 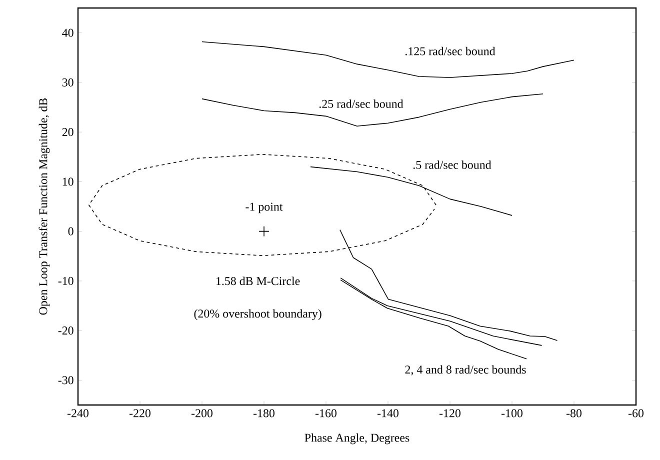 What do you see at coordinates (636, 413) in the screenshot?
I see `x-tick-label: -60` at bounding box center [636, 413].